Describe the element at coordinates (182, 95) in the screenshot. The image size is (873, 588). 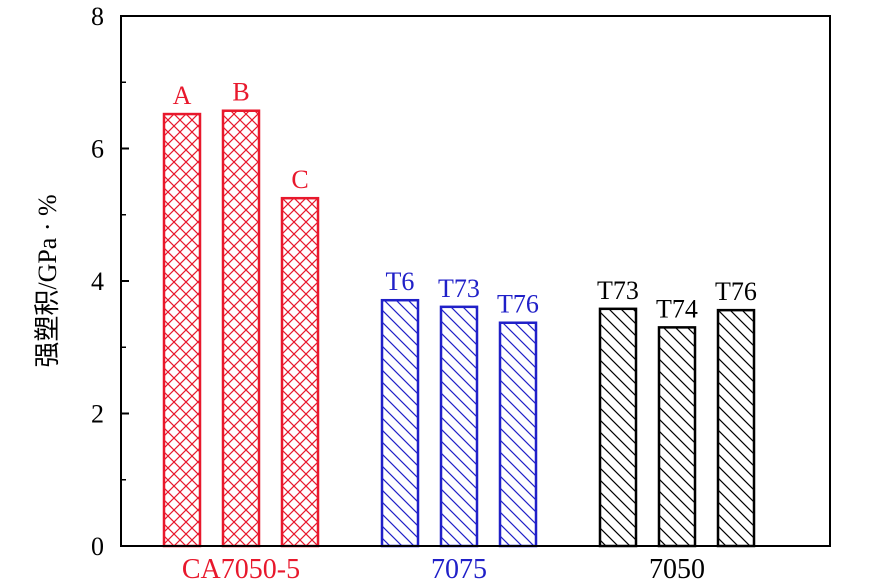
I see `bar-label: A` at that location.